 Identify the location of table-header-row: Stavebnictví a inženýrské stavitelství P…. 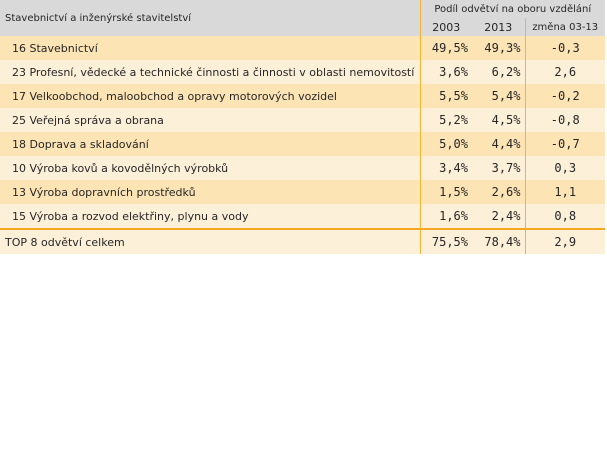
(302, 18).